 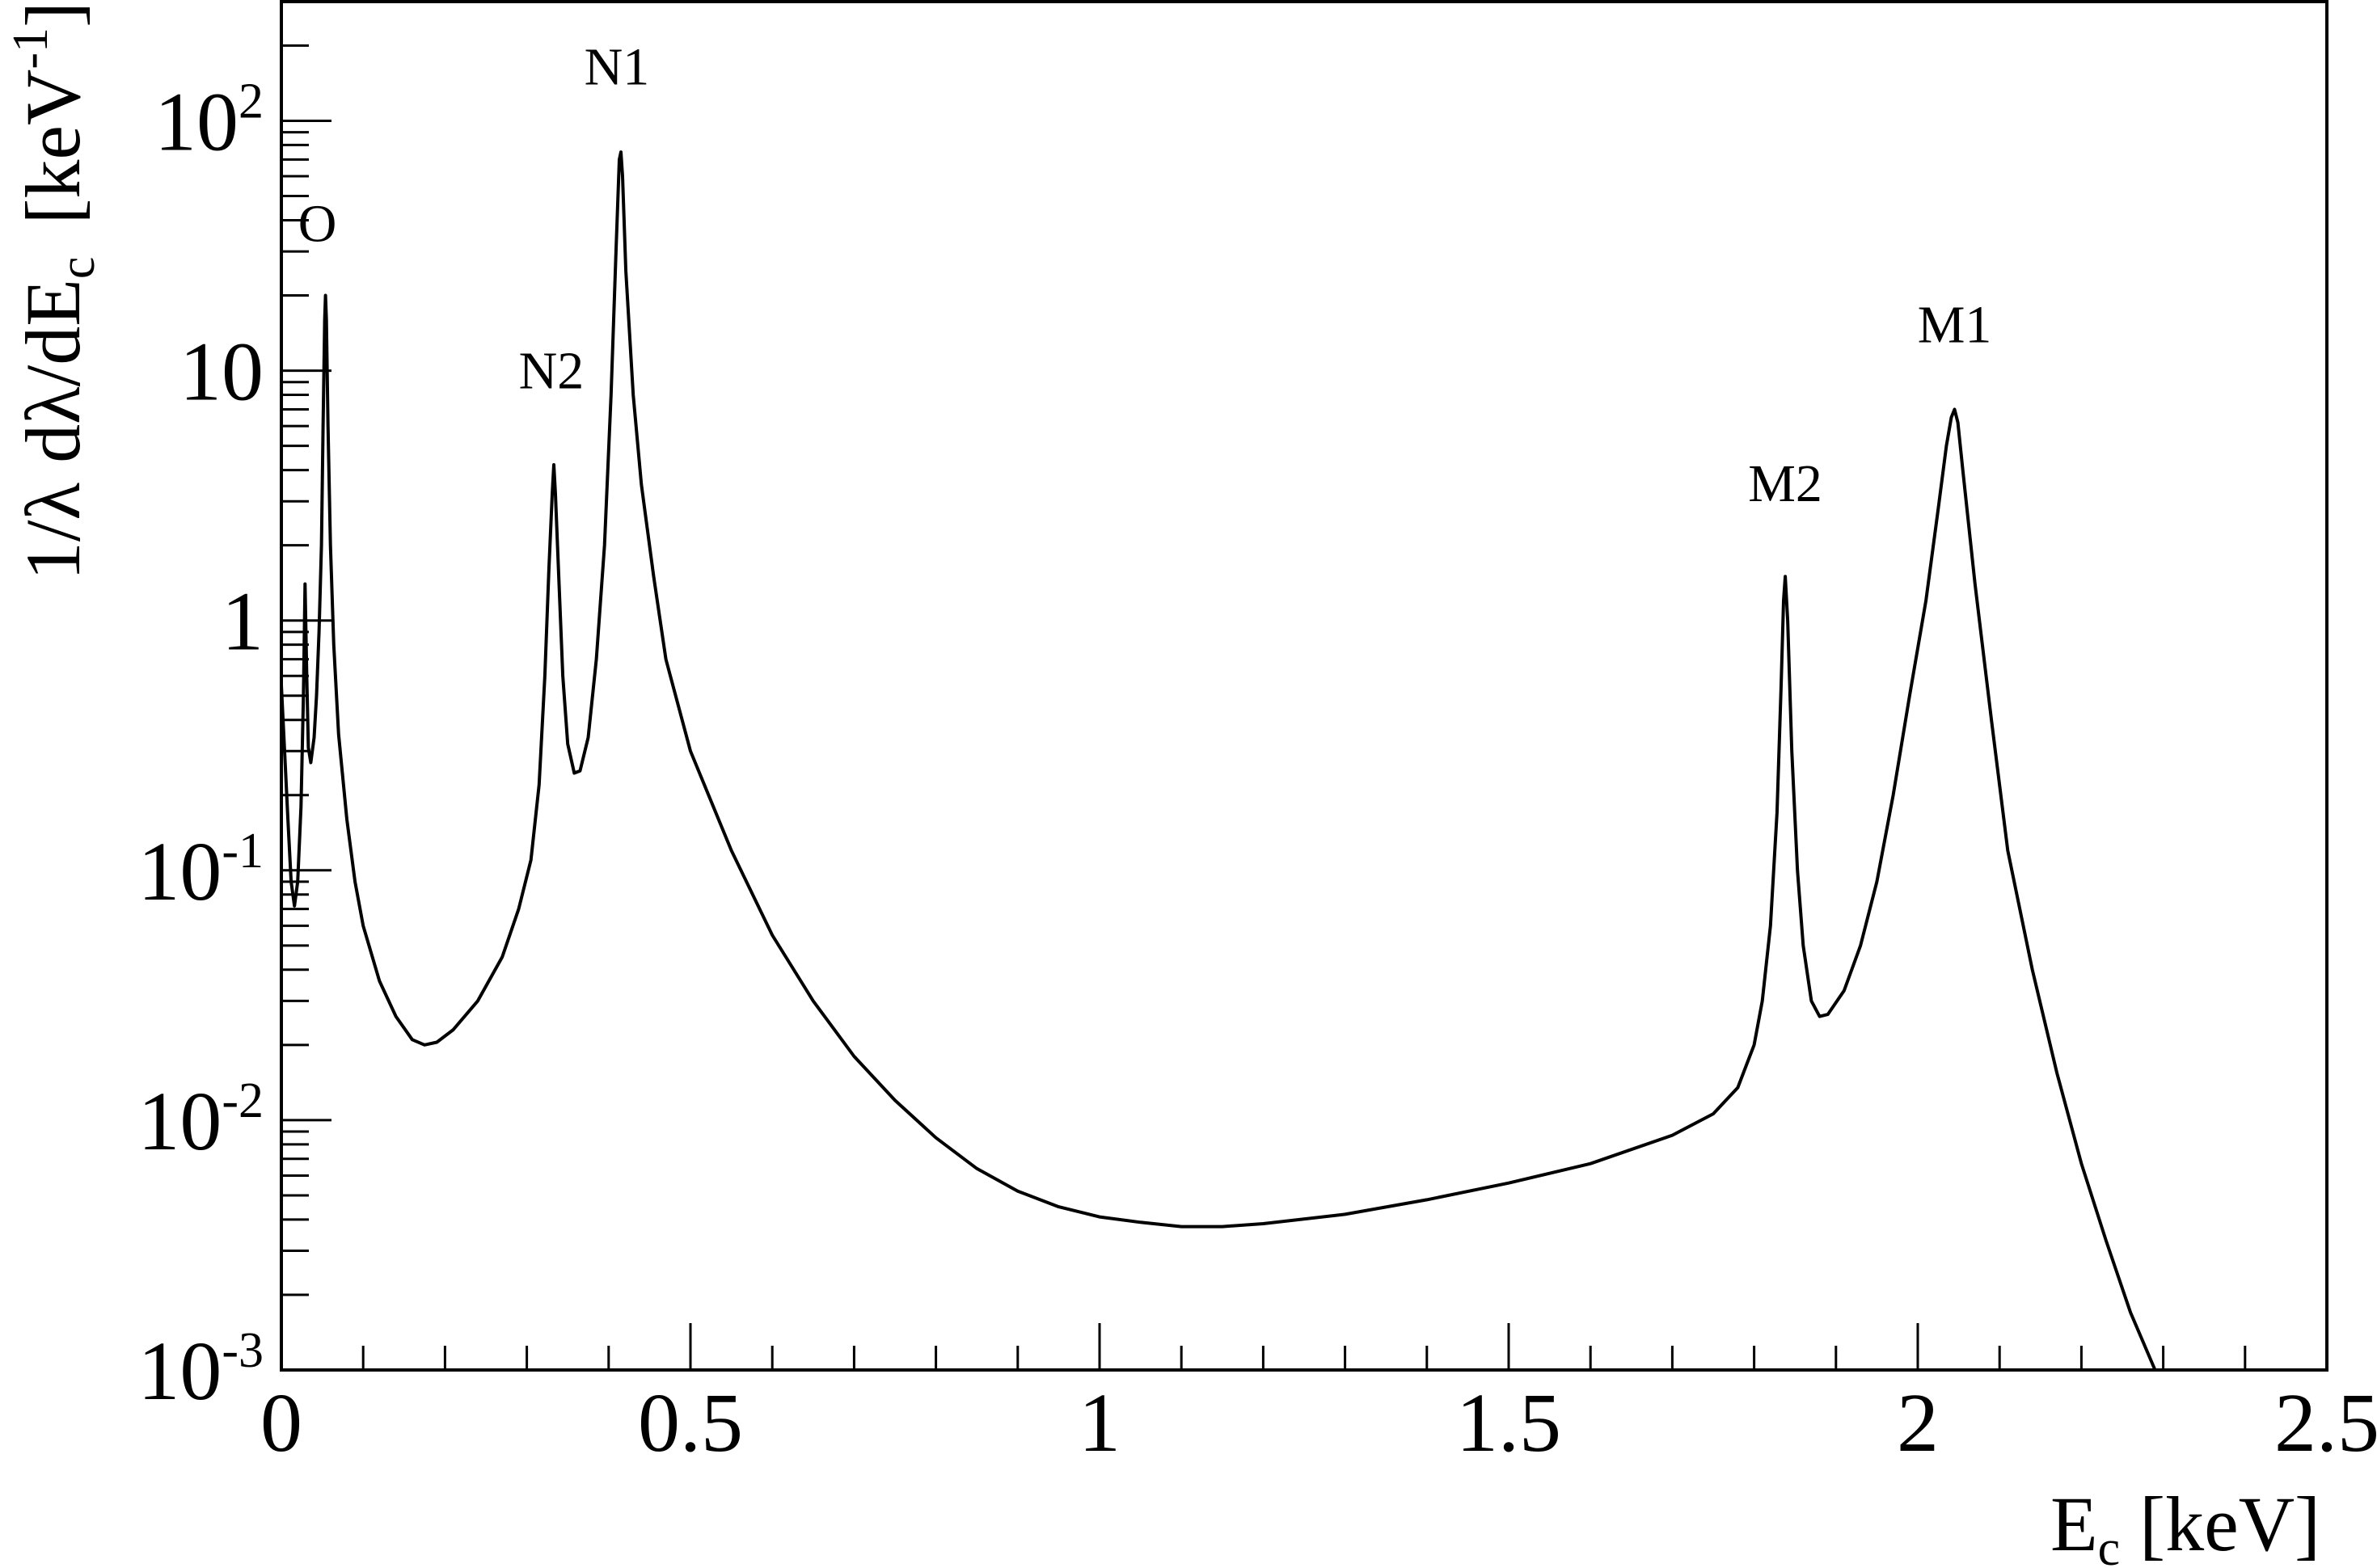 I want to click on peak-label-m1: M1, so click(x=1955, y=324).